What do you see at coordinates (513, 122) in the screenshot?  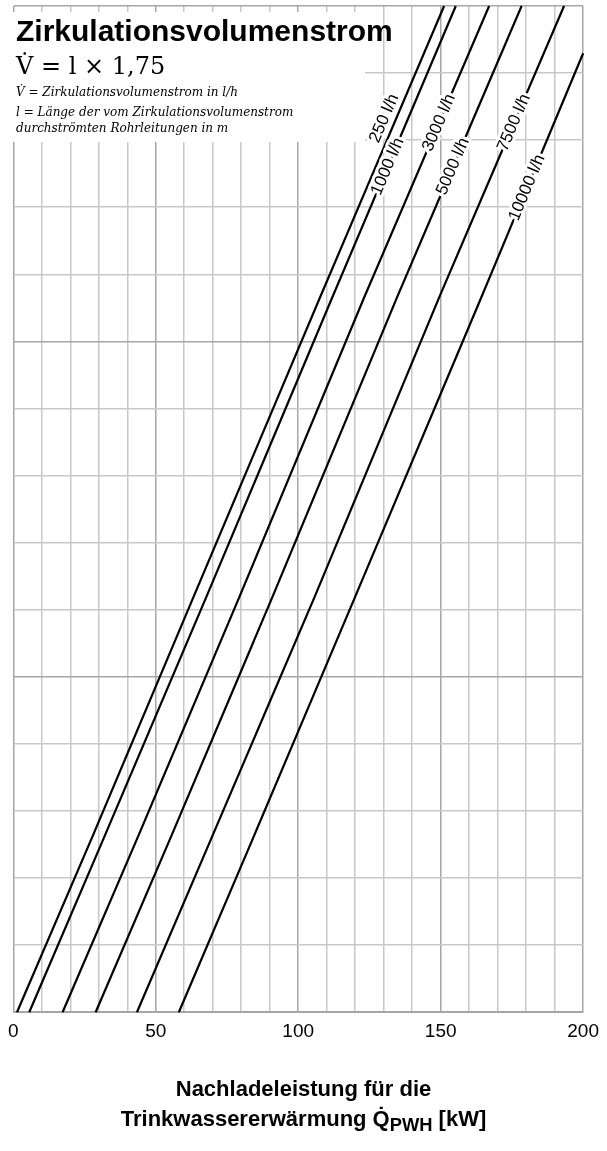 I see `text: 7500 l/h` at bounding box center [513, 122].